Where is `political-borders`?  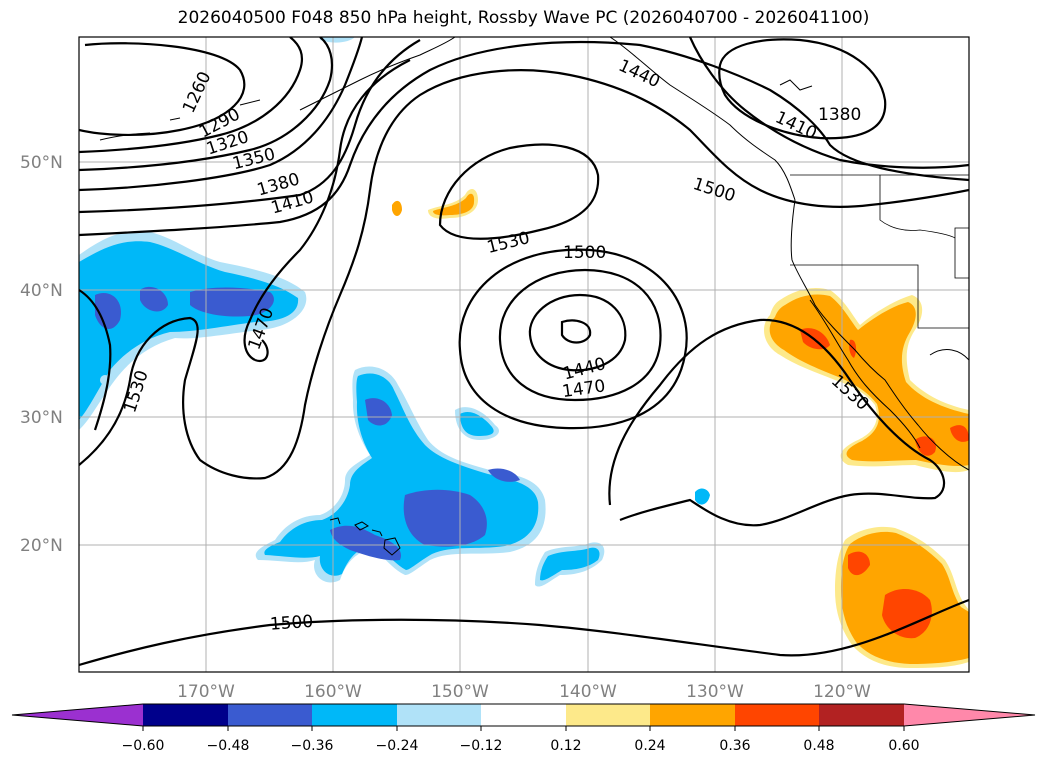 political-borders is located at coordinates (879, 251).